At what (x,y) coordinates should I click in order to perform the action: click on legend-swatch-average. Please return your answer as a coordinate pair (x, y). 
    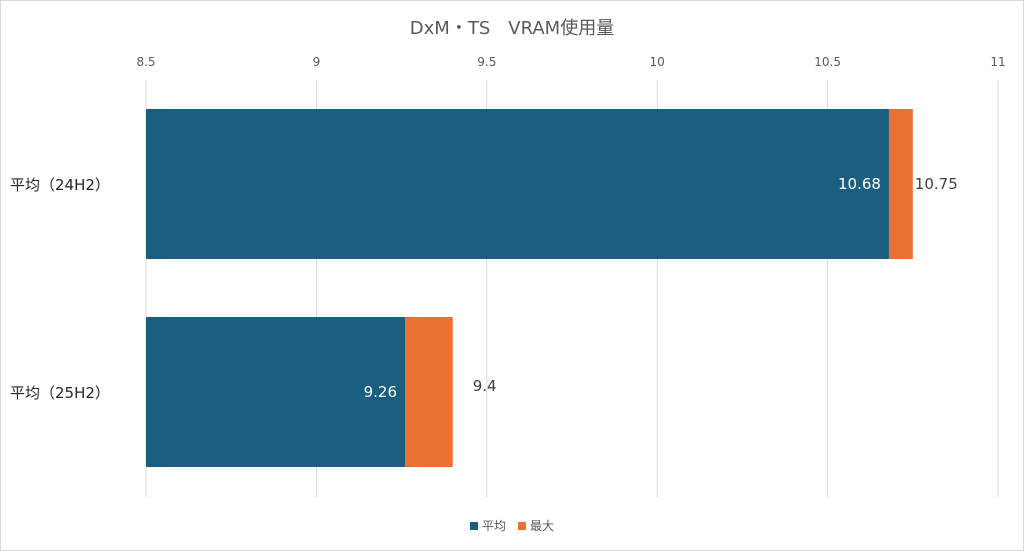
    Looking at the image, I should click on (473, 525).